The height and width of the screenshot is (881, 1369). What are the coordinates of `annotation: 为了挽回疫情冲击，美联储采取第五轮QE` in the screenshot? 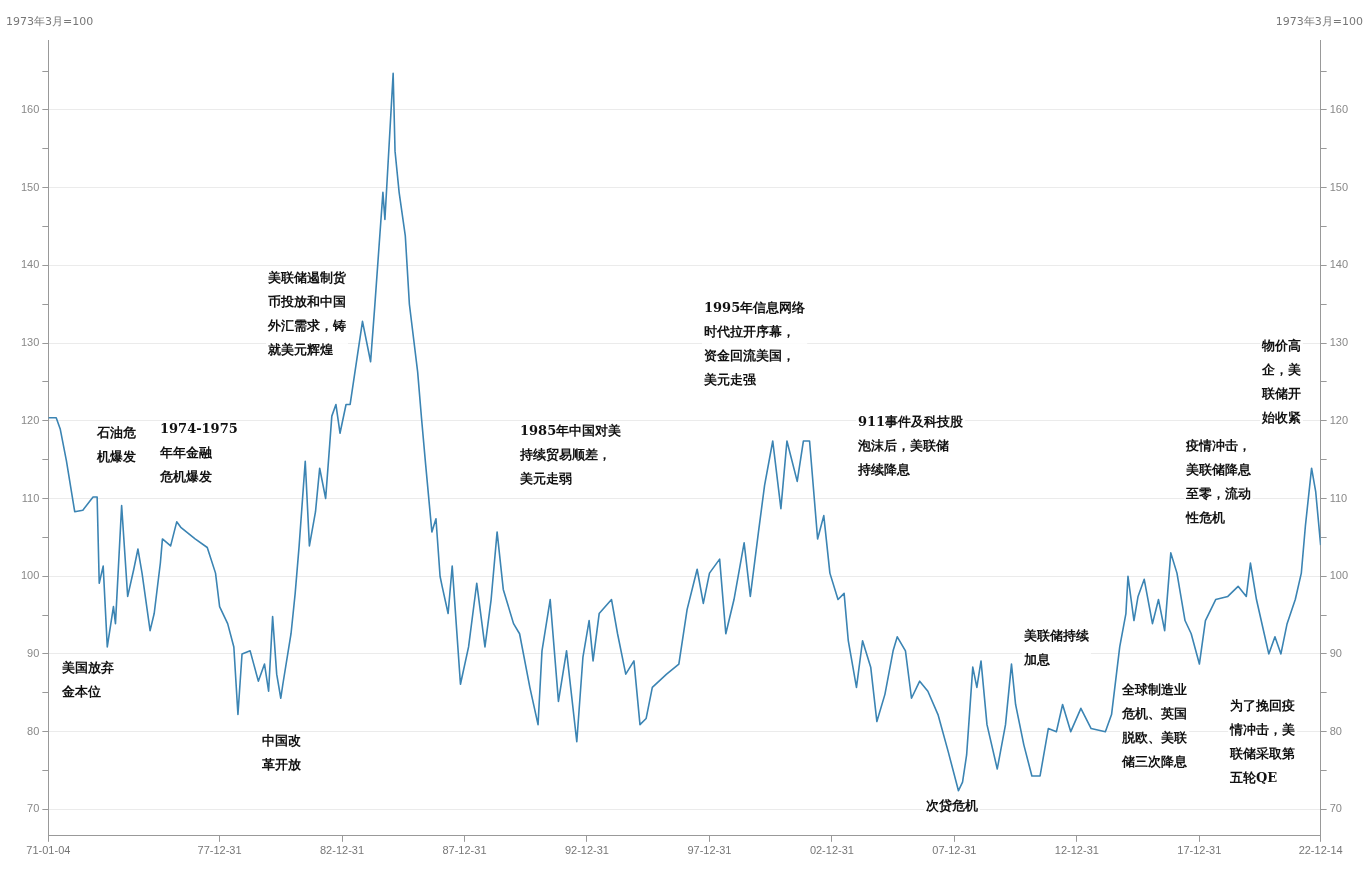 It's located at (1262, 741).